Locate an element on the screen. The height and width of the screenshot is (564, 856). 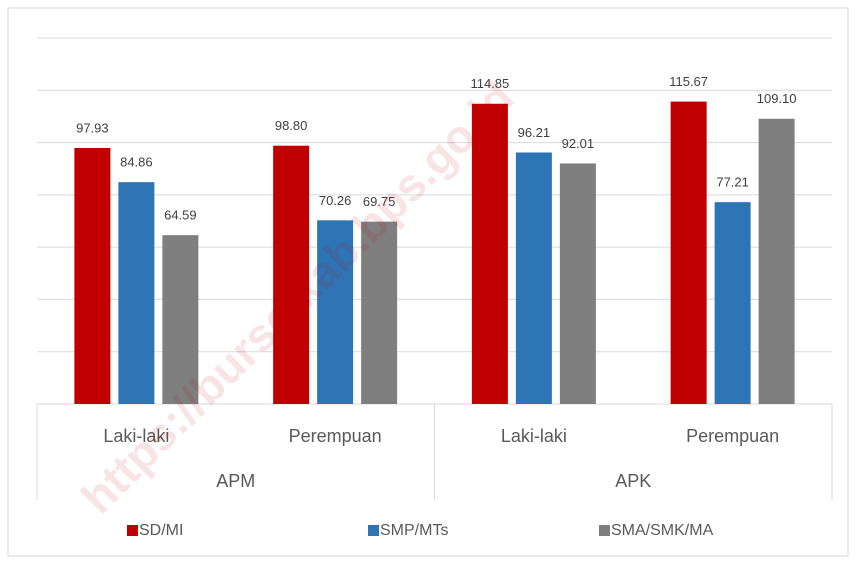
group-label: APK is located at coordinates (633, 481).